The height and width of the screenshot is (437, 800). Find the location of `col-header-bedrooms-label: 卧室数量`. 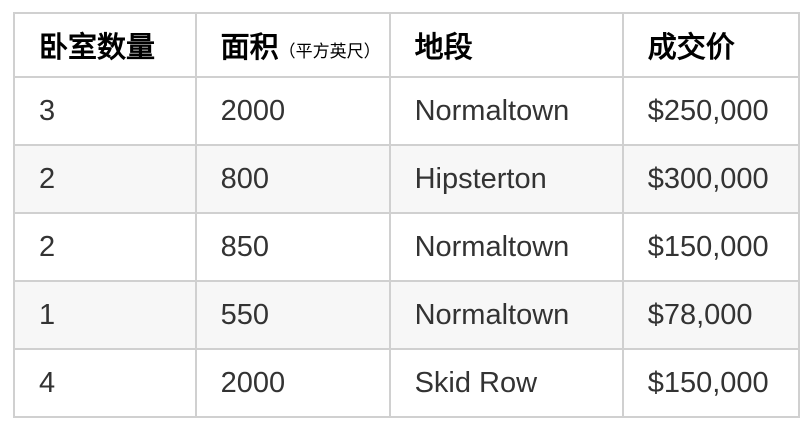

col-header-bedrooms-label: 卧室数量 is located at coordinates (97, 48).